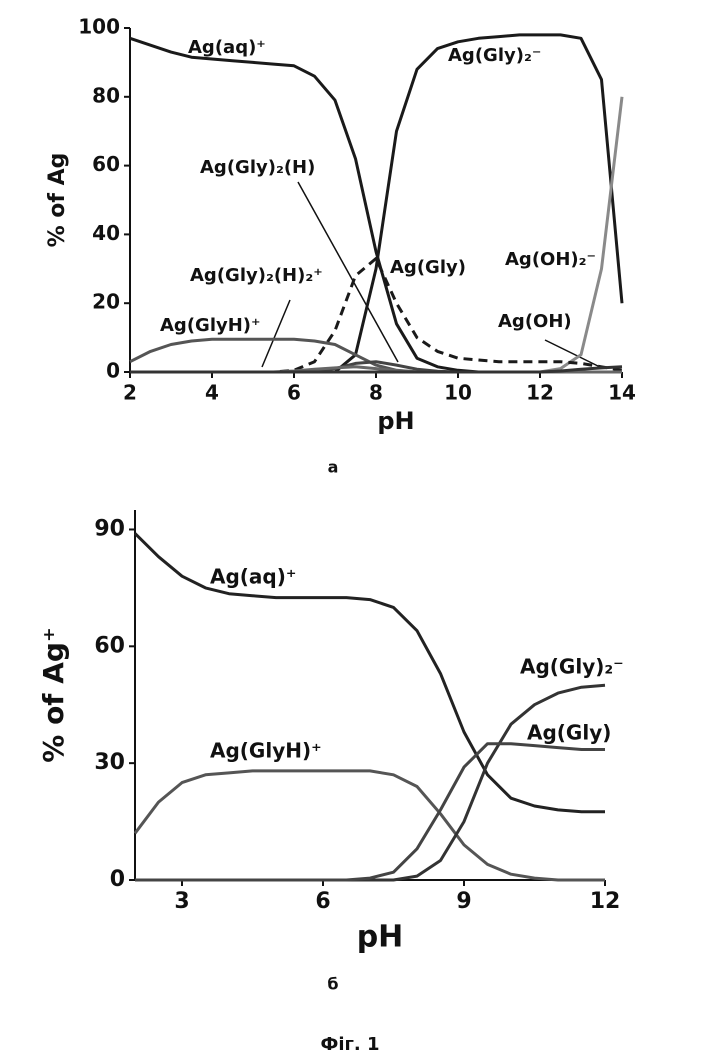 Image resolution: width=701 pixels, height=1056 pixels. Describe the element at coordinates (130, 393) in the screenshot. I see `x-tick-label: 2` at that location.